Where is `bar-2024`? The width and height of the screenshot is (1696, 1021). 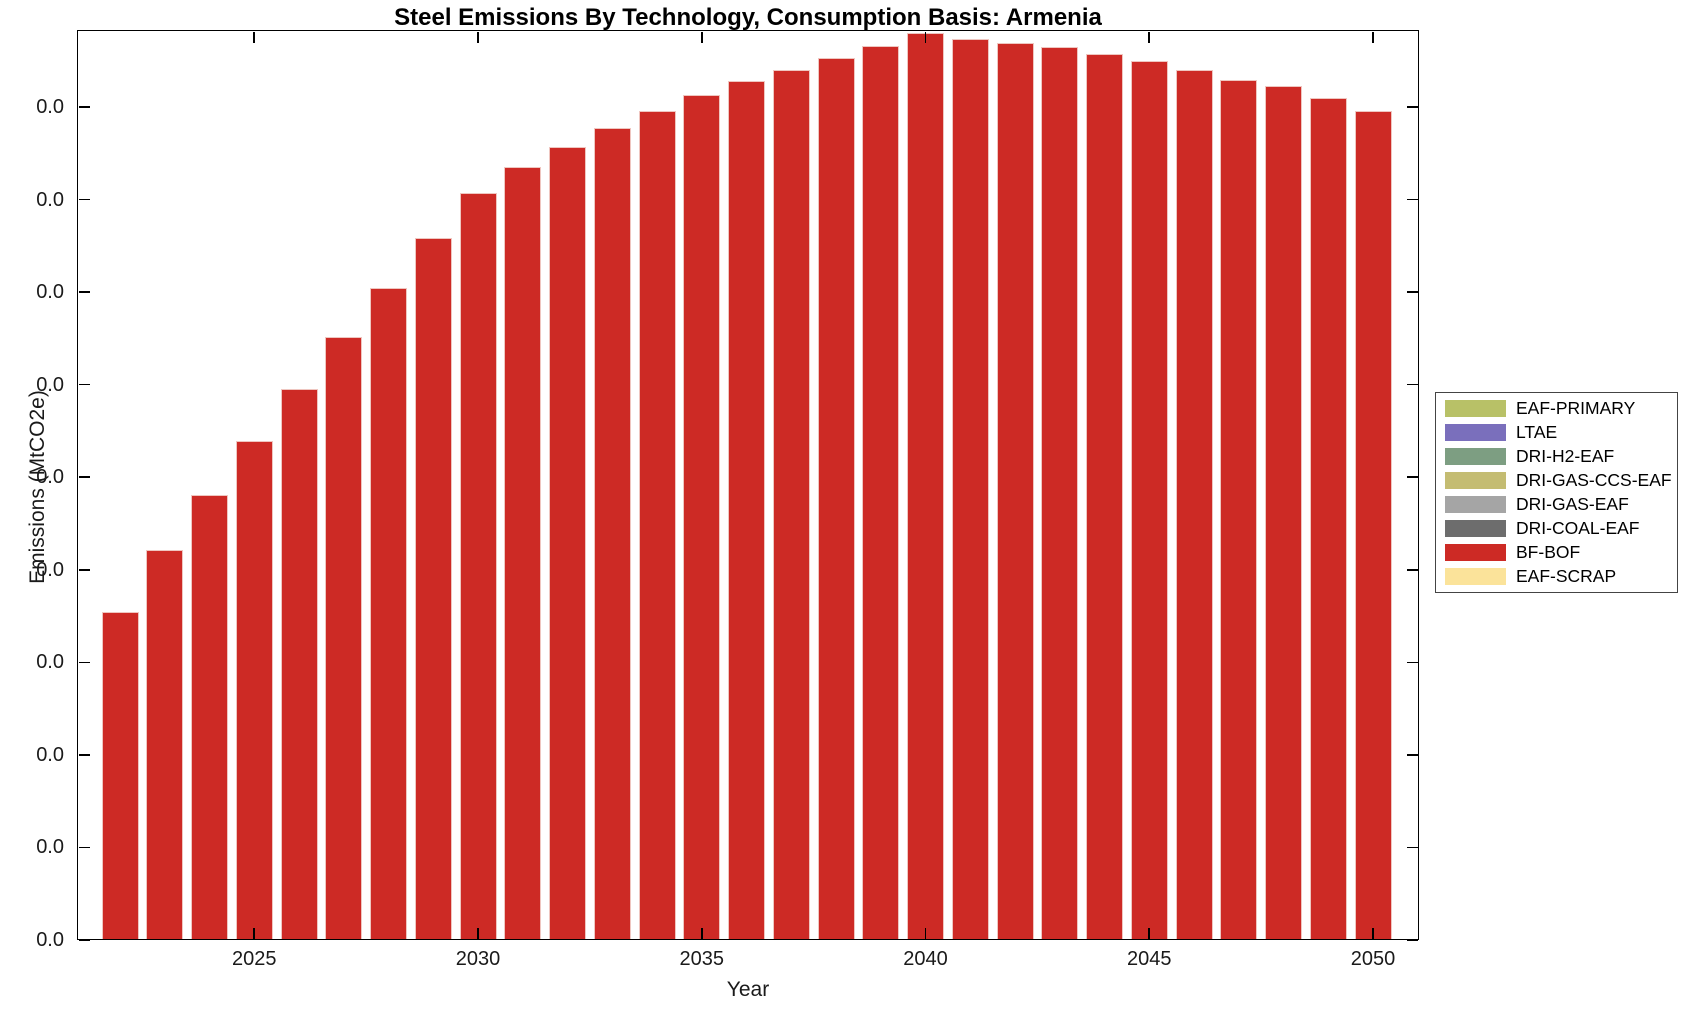 bar-2024 is located at coordinates (209, 717).